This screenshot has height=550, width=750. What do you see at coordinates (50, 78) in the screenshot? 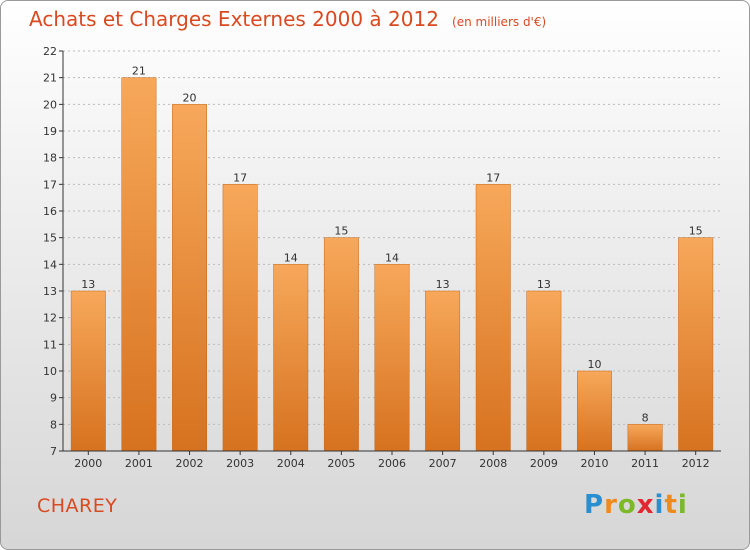
I see `y-tick-label: 21` at bounding box center [50, 78].